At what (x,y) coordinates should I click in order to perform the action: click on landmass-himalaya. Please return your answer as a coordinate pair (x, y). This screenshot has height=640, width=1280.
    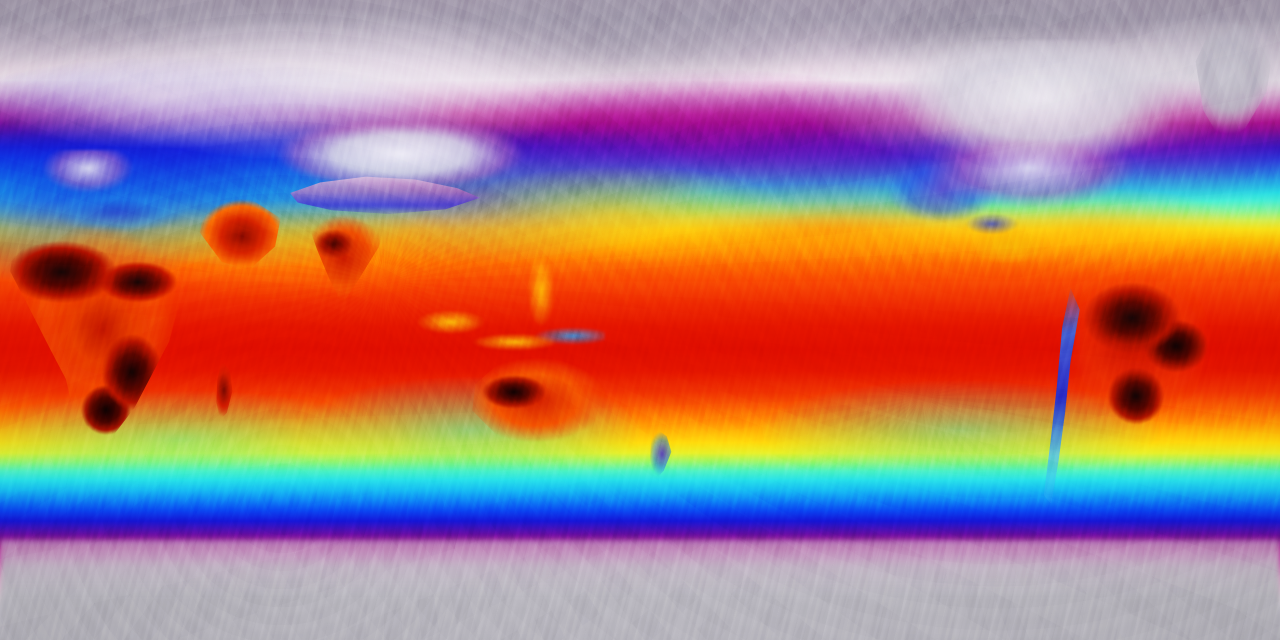
    Looking at the image, I should click on (385, 195).